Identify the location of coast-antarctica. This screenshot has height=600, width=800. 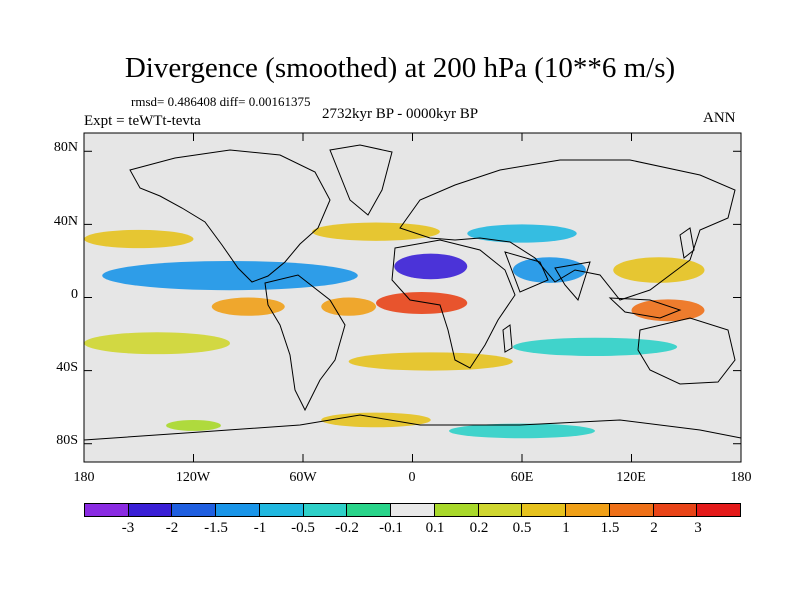
(412, 427).